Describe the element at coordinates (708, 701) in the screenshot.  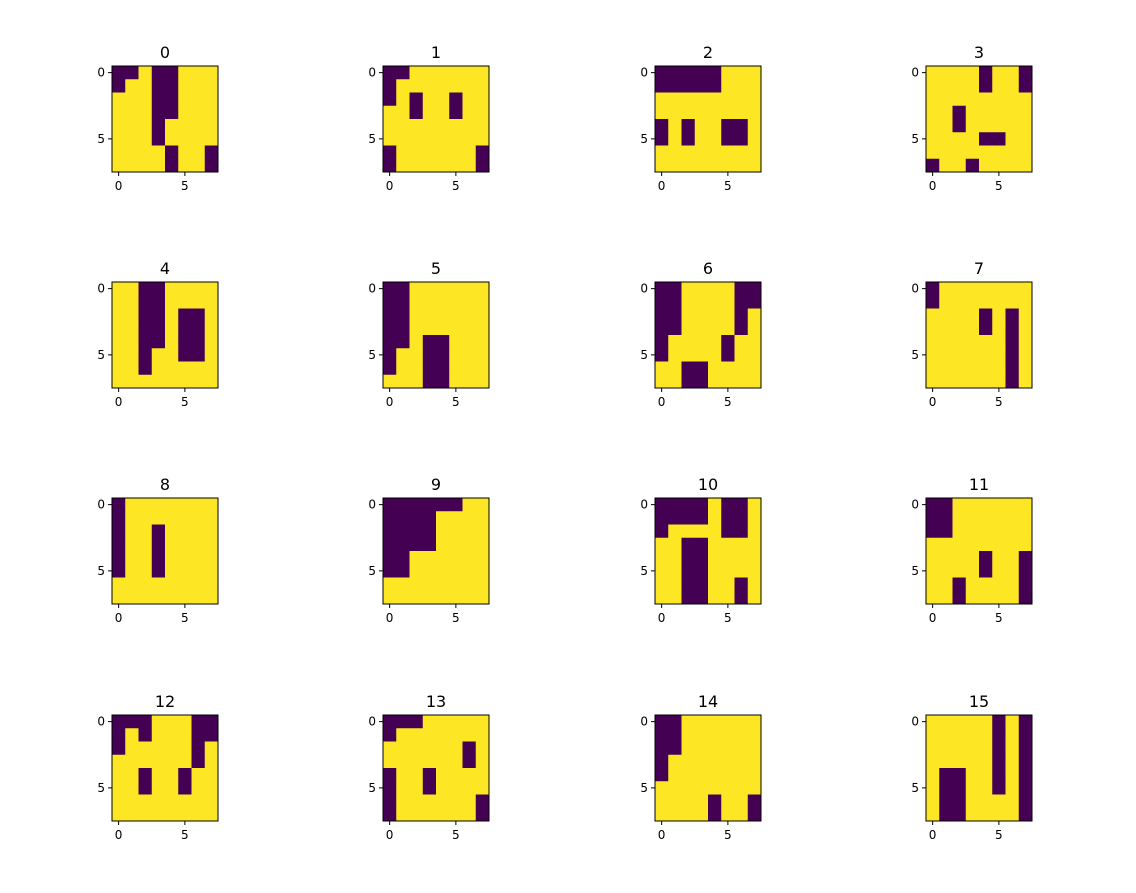
I see `panel-title: 14` at that location.